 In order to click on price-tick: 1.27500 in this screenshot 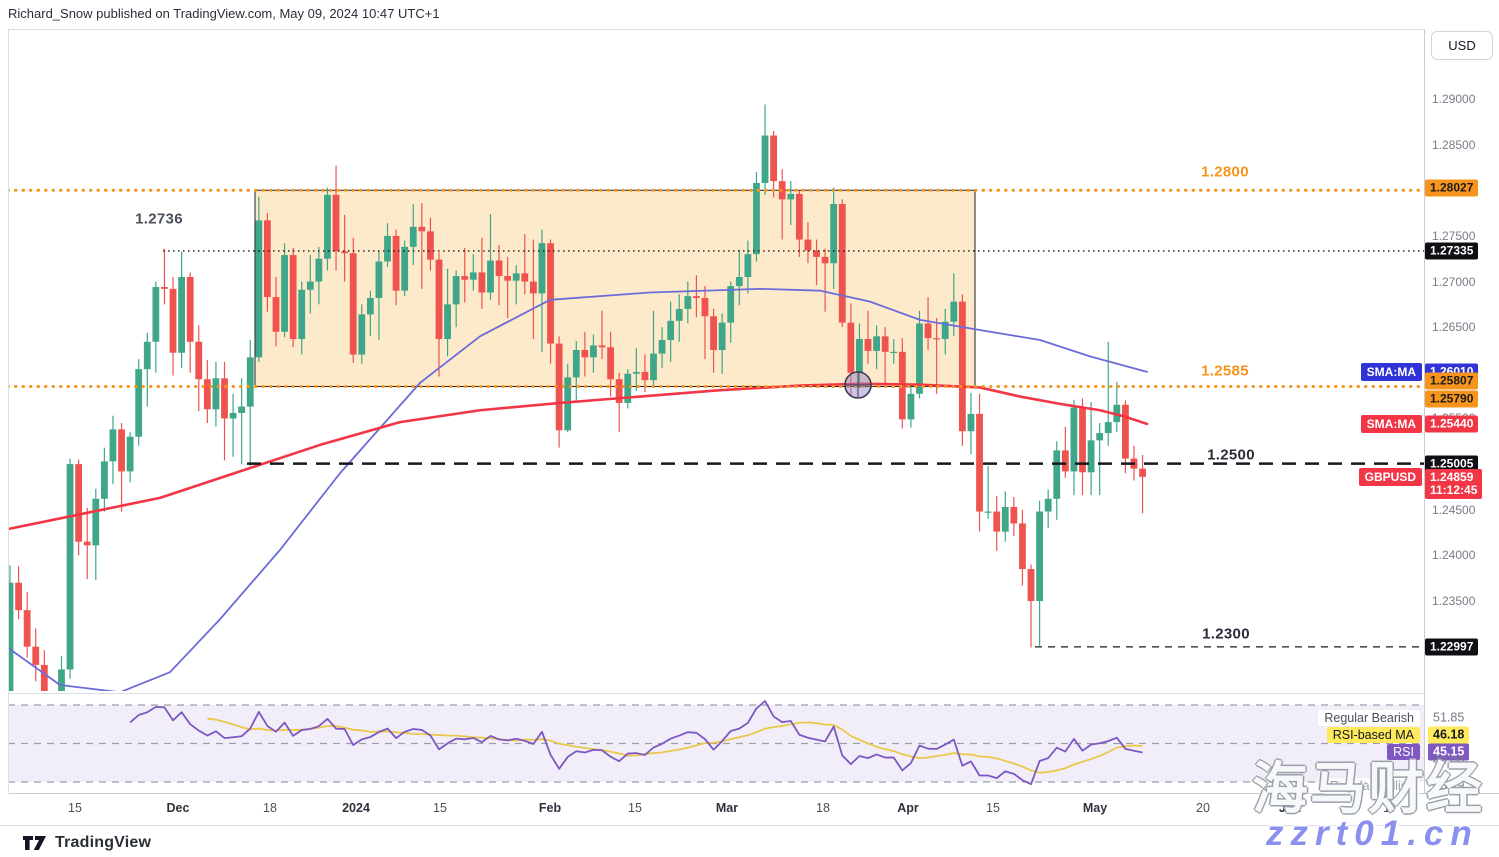, I will do `click(1454, 235)`.